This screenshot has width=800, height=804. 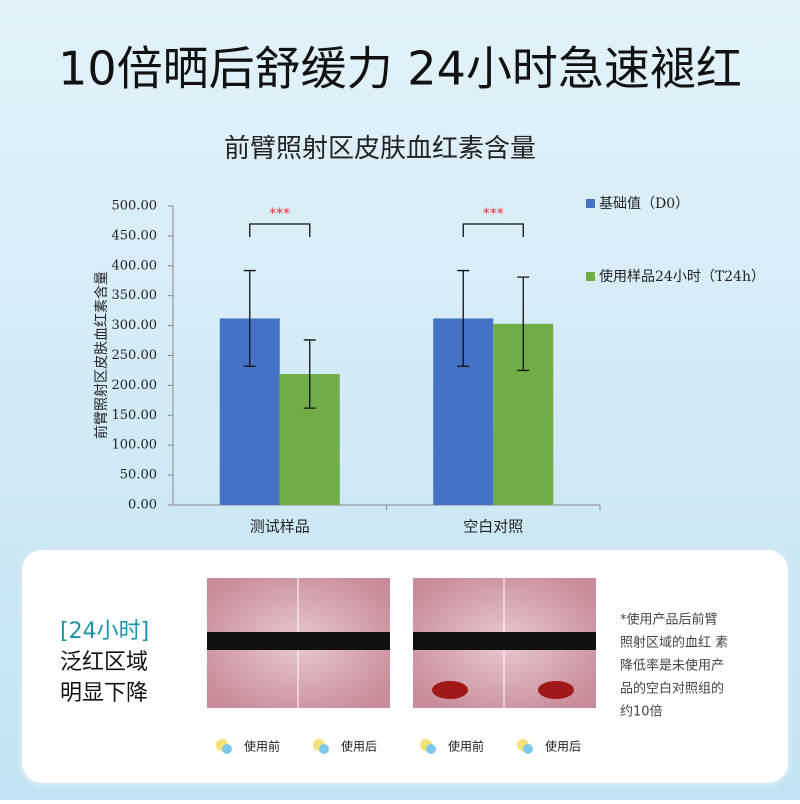 I want to click on panel-text: 泛红区域, so click(x=104, y=662).